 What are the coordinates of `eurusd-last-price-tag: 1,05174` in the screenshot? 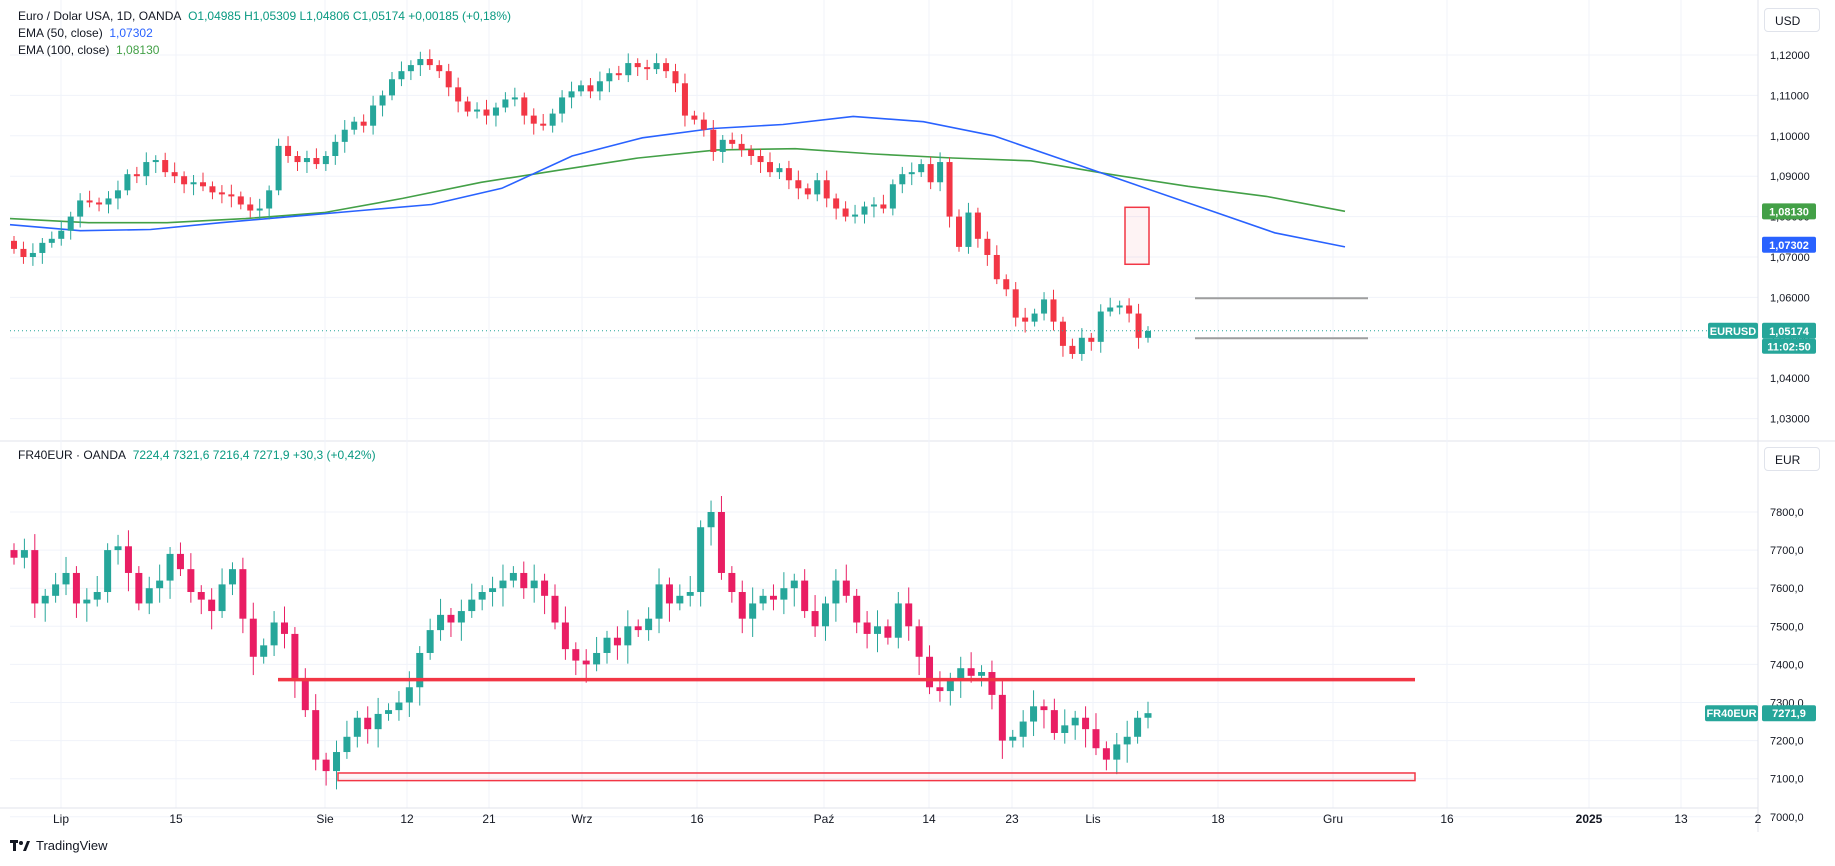 It's located at (1789, 332).